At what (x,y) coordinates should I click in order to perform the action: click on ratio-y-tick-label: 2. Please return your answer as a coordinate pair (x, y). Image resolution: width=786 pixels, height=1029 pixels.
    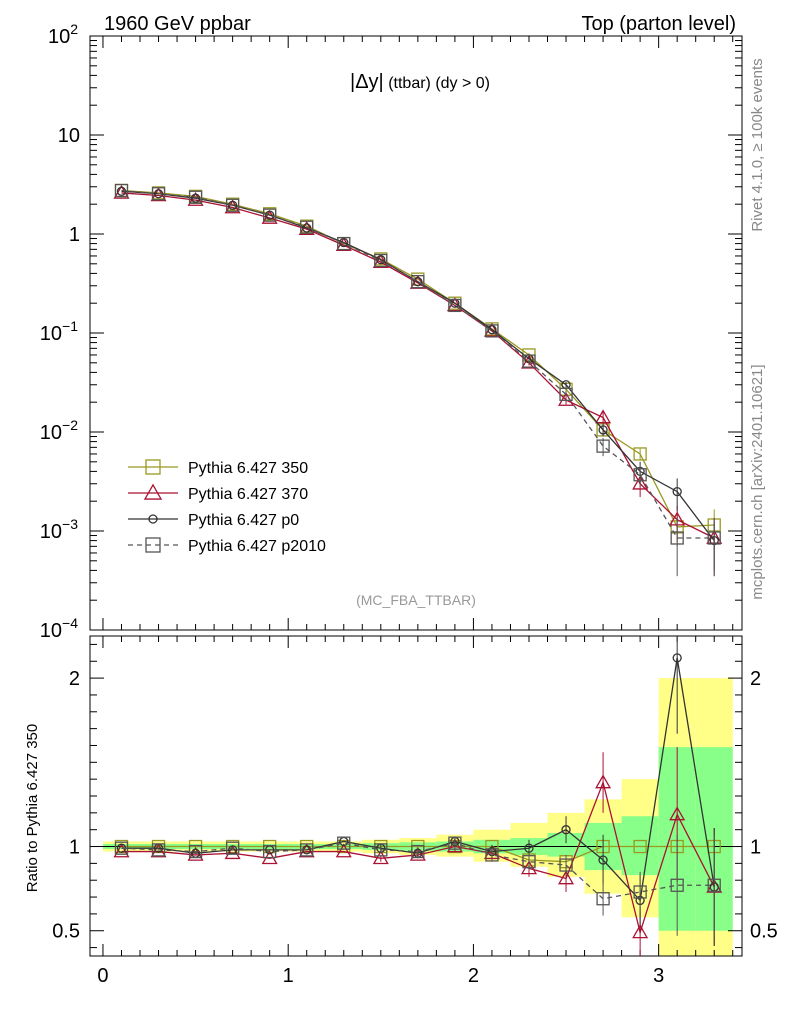
    Looking at the image, I should click on (74, 679).